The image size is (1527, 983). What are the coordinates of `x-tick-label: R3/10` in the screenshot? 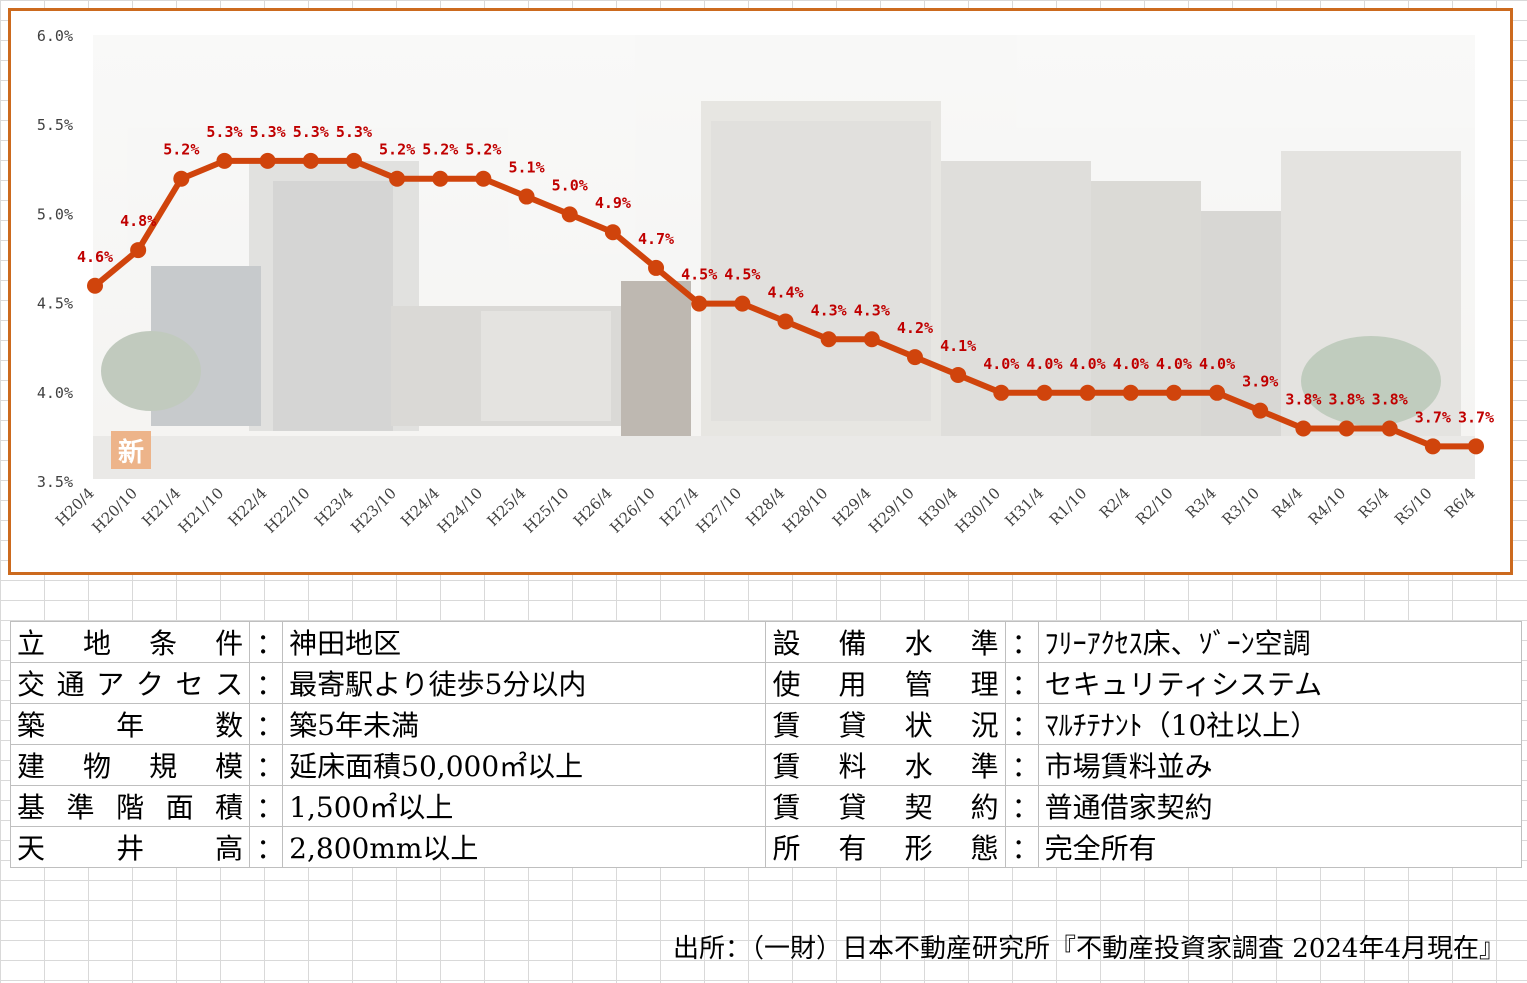 It's located at (1241, 506).